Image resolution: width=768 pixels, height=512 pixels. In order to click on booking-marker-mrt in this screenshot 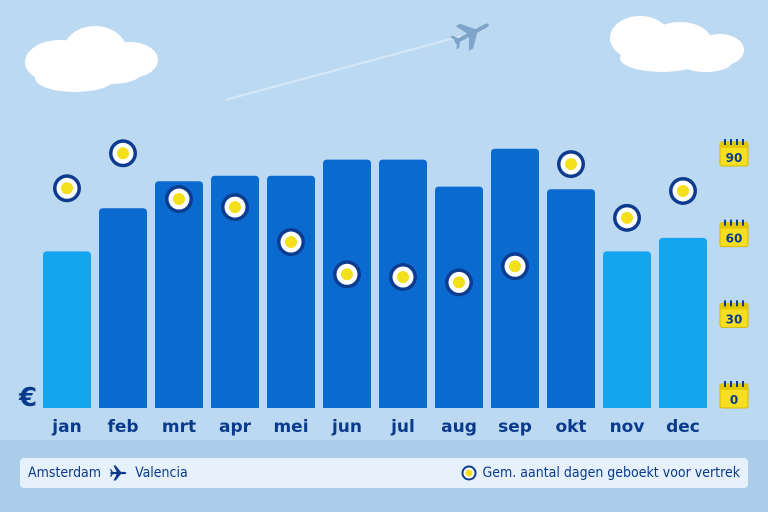, I will do `click(179, 199)`.